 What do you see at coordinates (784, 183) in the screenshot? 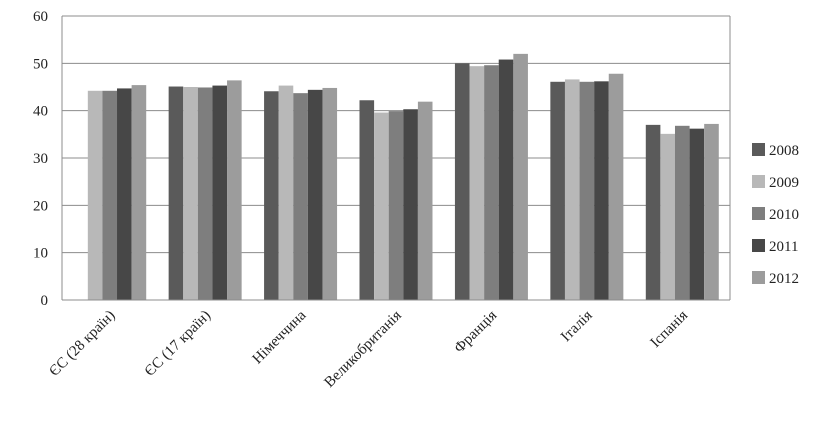
I see `legend-label-2009: 2009` at bounding box center [784, 183].